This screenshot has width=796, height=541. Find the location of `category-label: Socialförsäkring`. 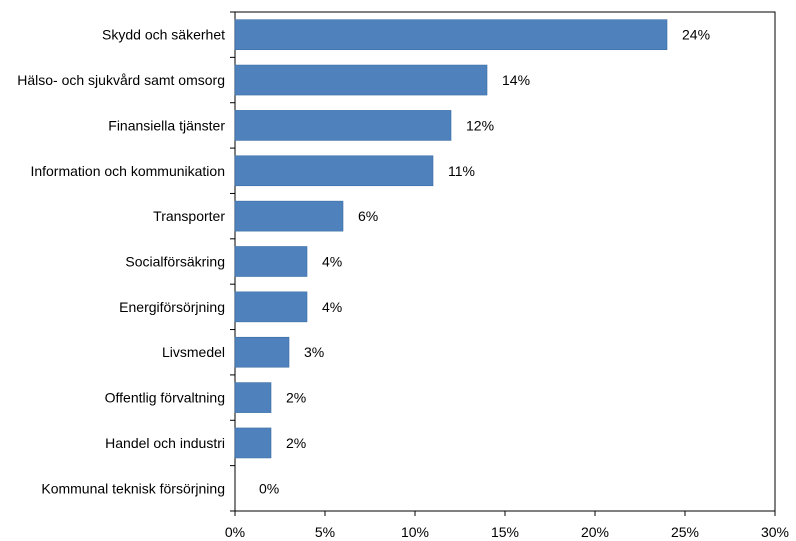

category-label: Socialförsäkring is located at coordinates (175, 262).